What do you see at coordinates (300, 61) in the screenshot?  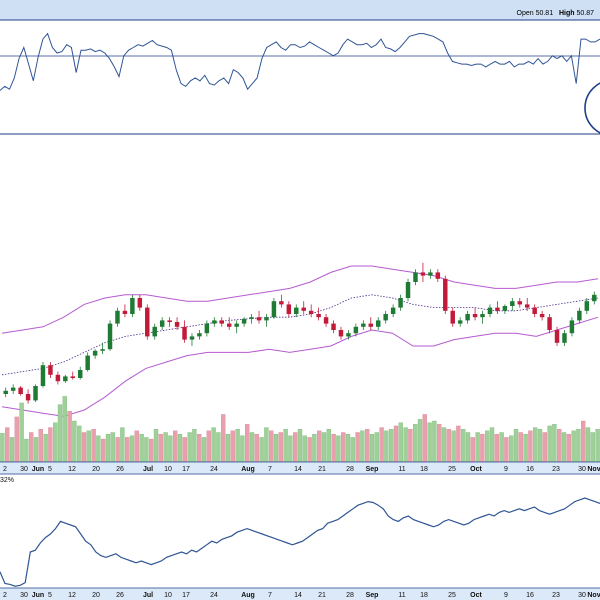 I see `top-indicator-line` at bounding box center [300, 61].